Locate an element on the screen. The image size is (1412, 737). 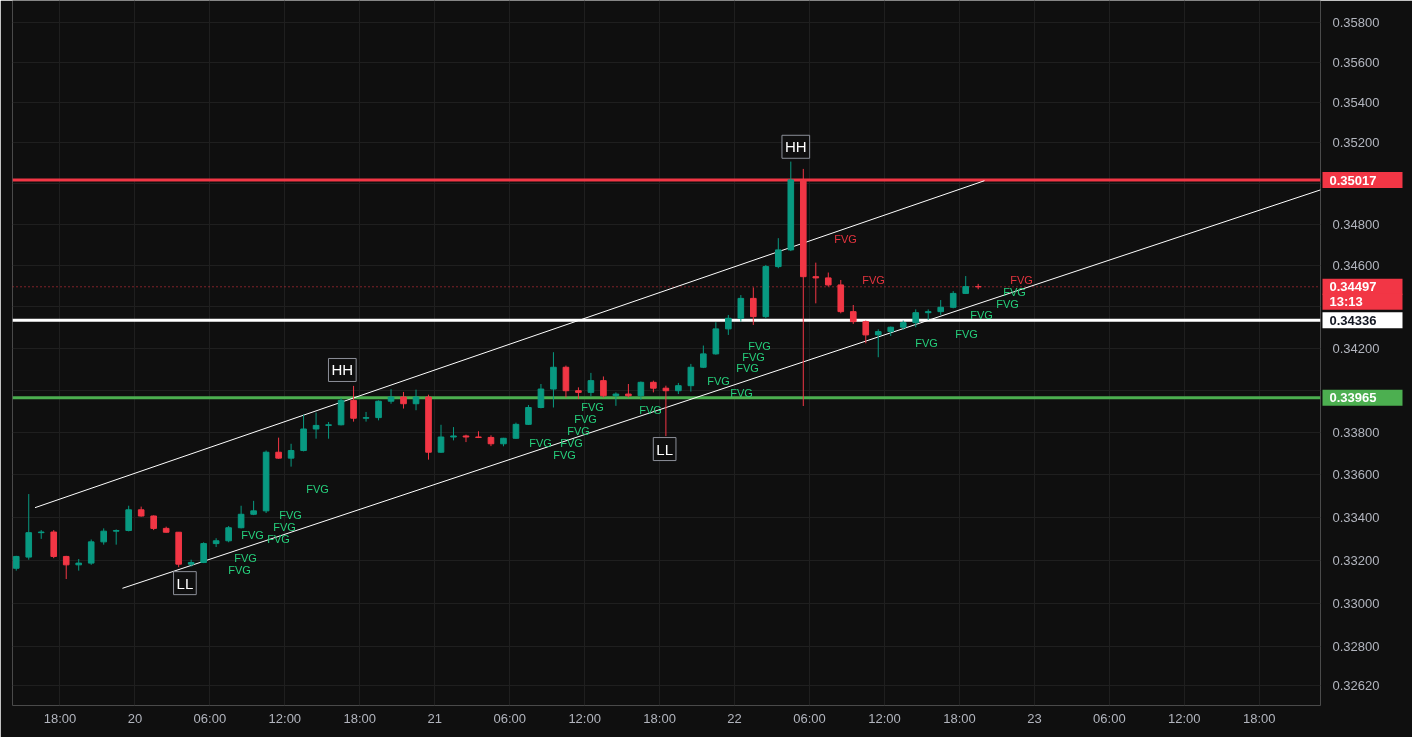
ref-line-label: 0.33965 is located at coordinates (1353, 398).